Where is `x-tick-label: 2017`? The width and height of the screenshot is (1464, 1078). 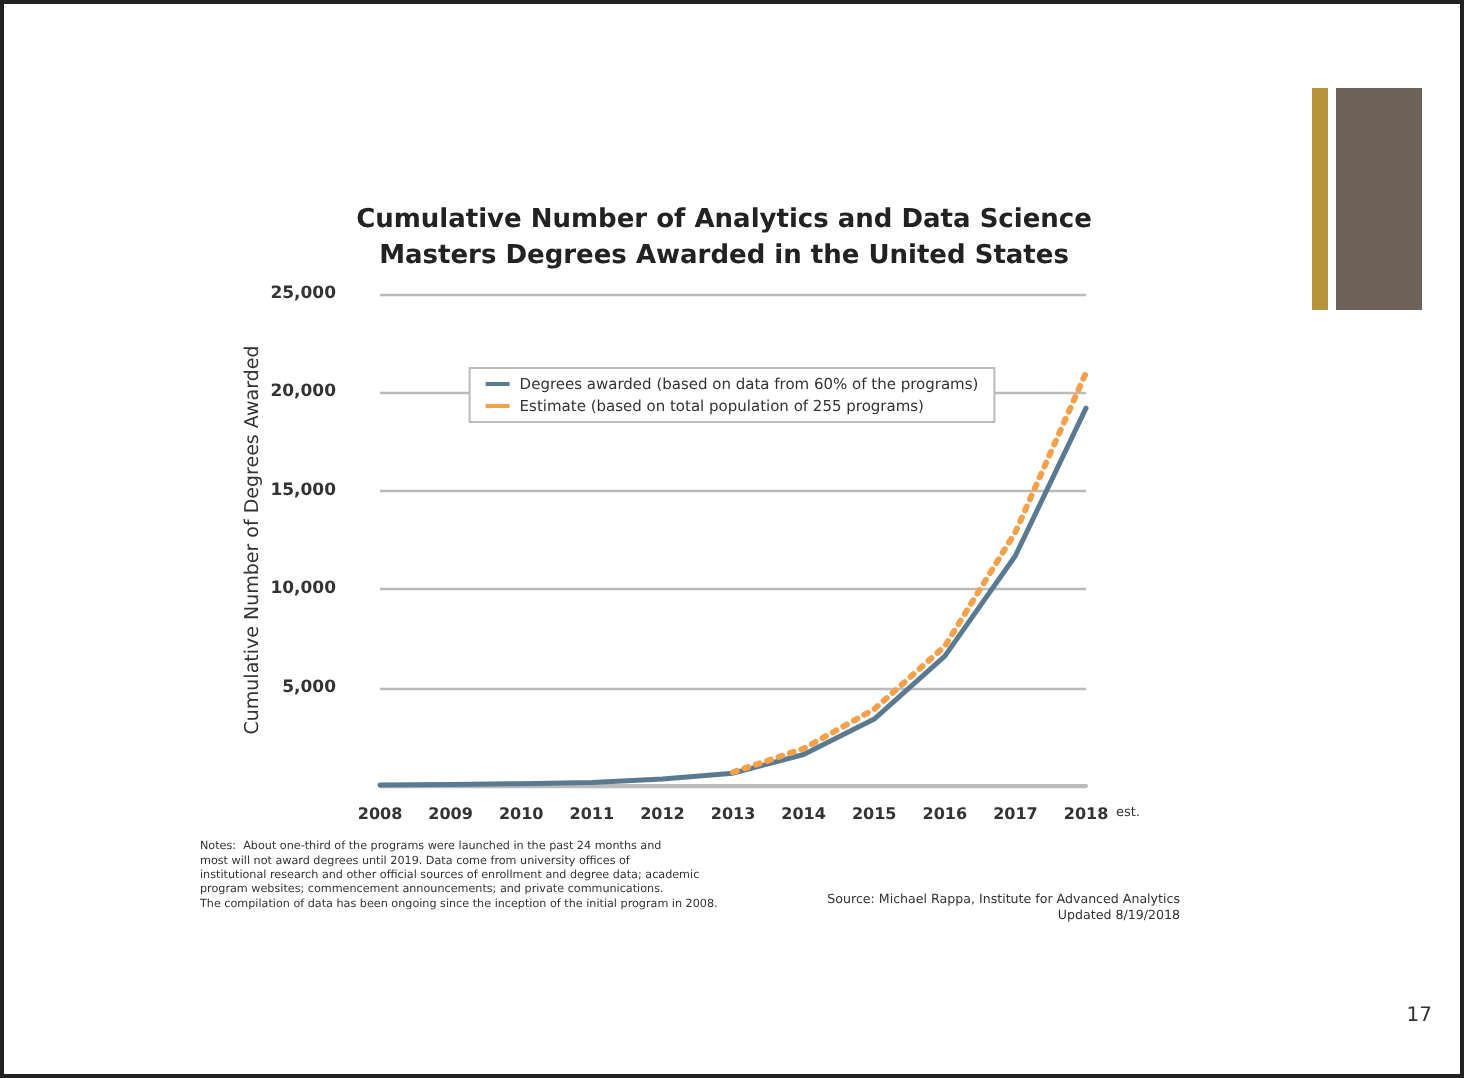 x-tick-label: 2017 is located at coordinates (1015, 814).